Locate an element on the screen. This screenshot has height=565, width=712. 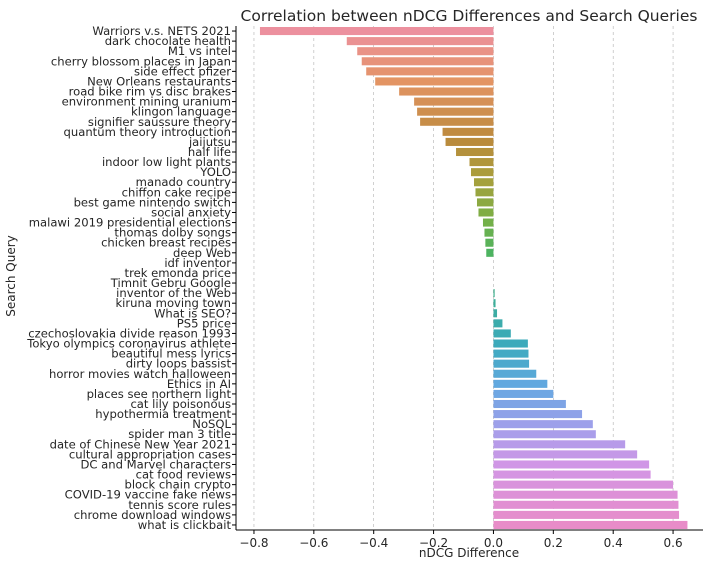
category-label: best game nintendo switch is located at coordinates (152, 202).